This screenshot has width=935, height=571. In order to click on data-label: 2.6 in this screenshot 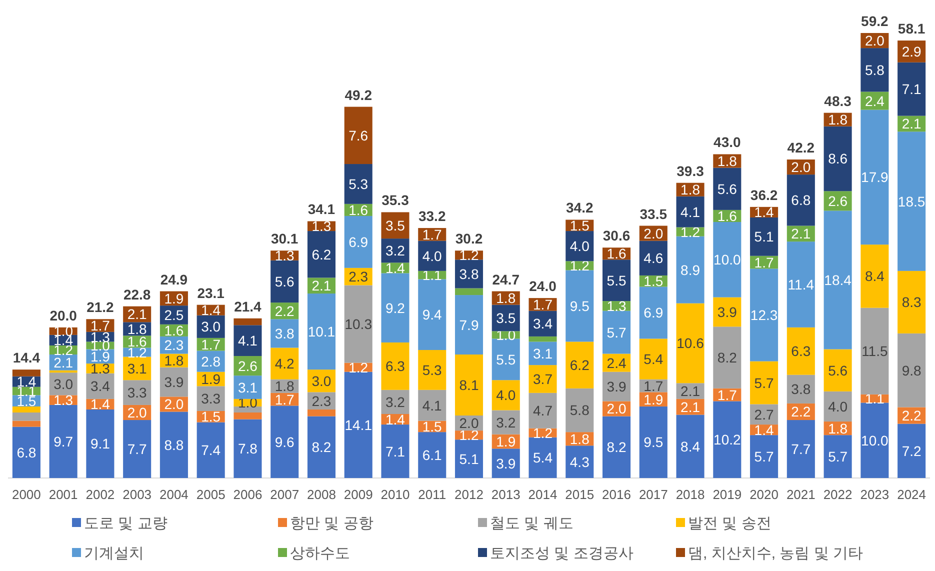, I will do `click(248, 366)`.